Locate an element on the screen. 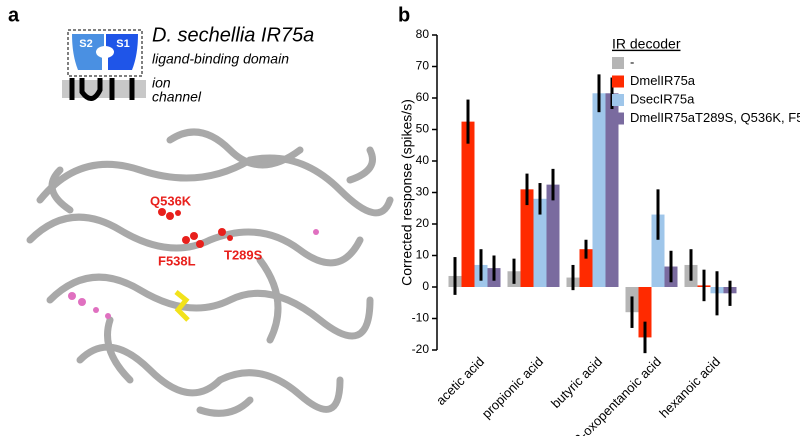  residue-label: Q536K is located at coordinates (171, 200).